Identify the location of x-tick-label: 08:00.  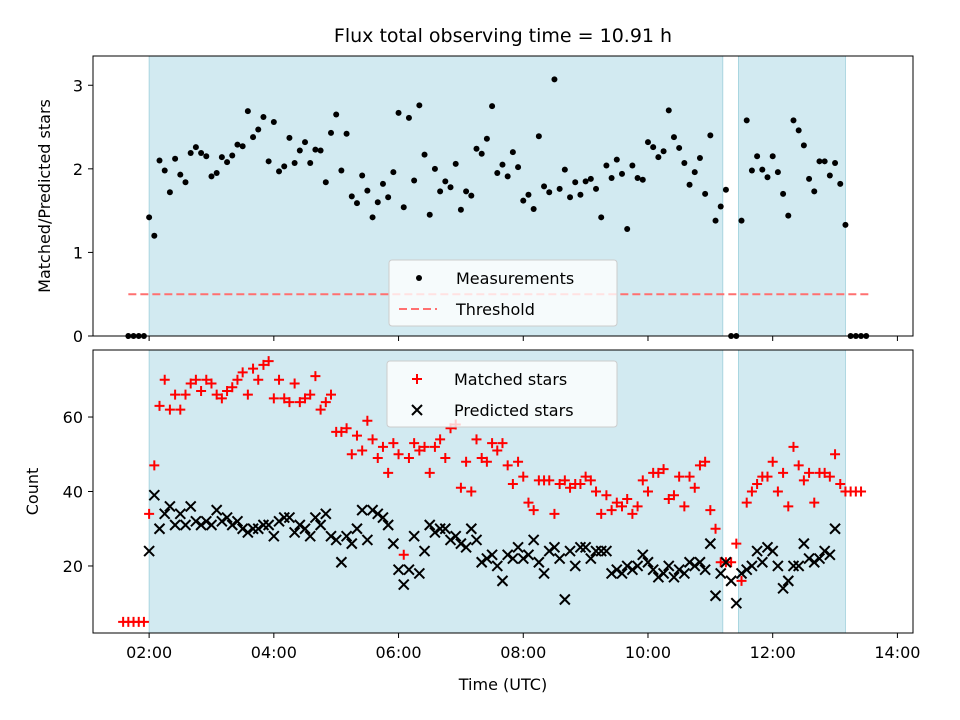
(523, 652).